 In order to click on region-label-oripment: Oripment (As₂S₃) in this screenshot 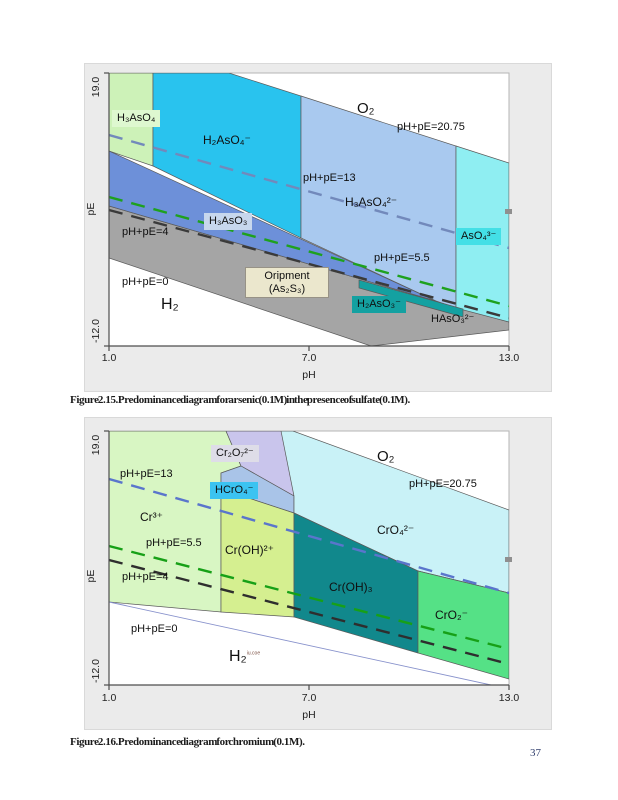, I will do `click(287, 283)`.